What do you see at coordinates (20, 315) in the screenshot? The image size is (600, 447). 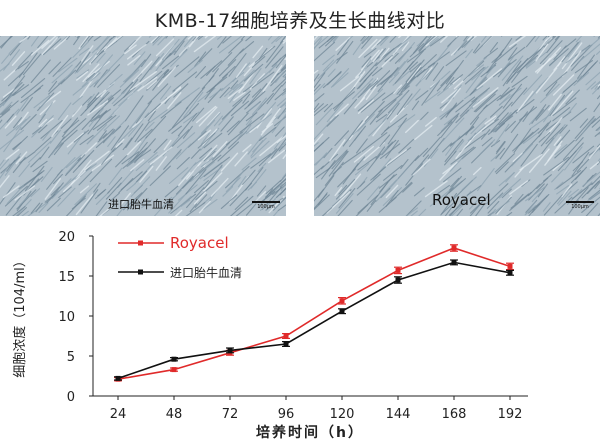 I see `y-axis-label: 细胞浓度（104/ml）` at bounding box center [20, 315].